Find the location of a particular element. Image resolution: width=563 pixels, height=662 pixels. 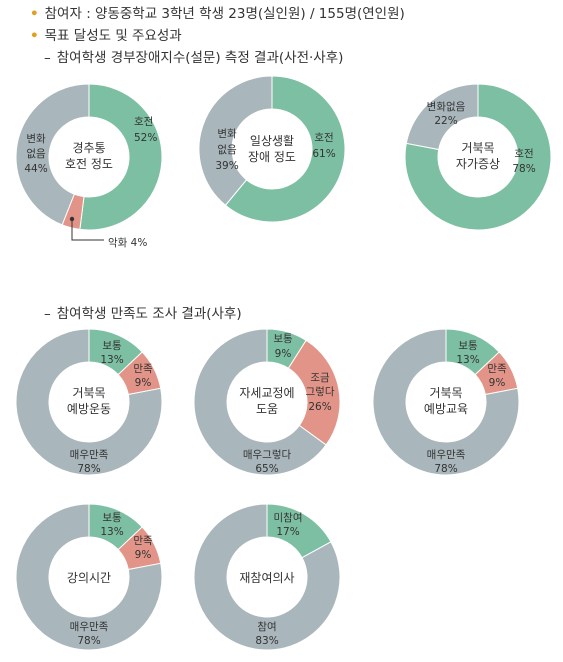

results-title-line: • 목표 달성도 및 주요성과 is located at coordinates (106, 34).